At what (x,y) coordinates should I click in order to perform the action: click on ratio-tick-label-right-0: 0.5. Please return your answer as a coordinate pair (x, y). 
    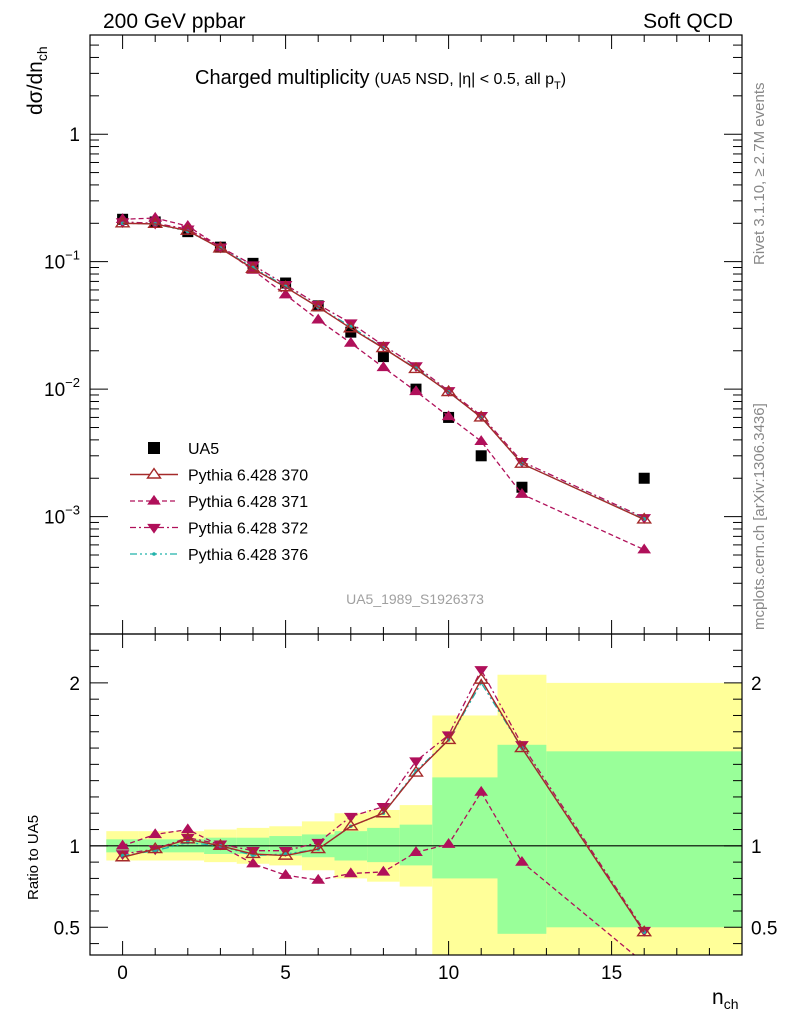
    Looking at the image, I should click on (764, 928).